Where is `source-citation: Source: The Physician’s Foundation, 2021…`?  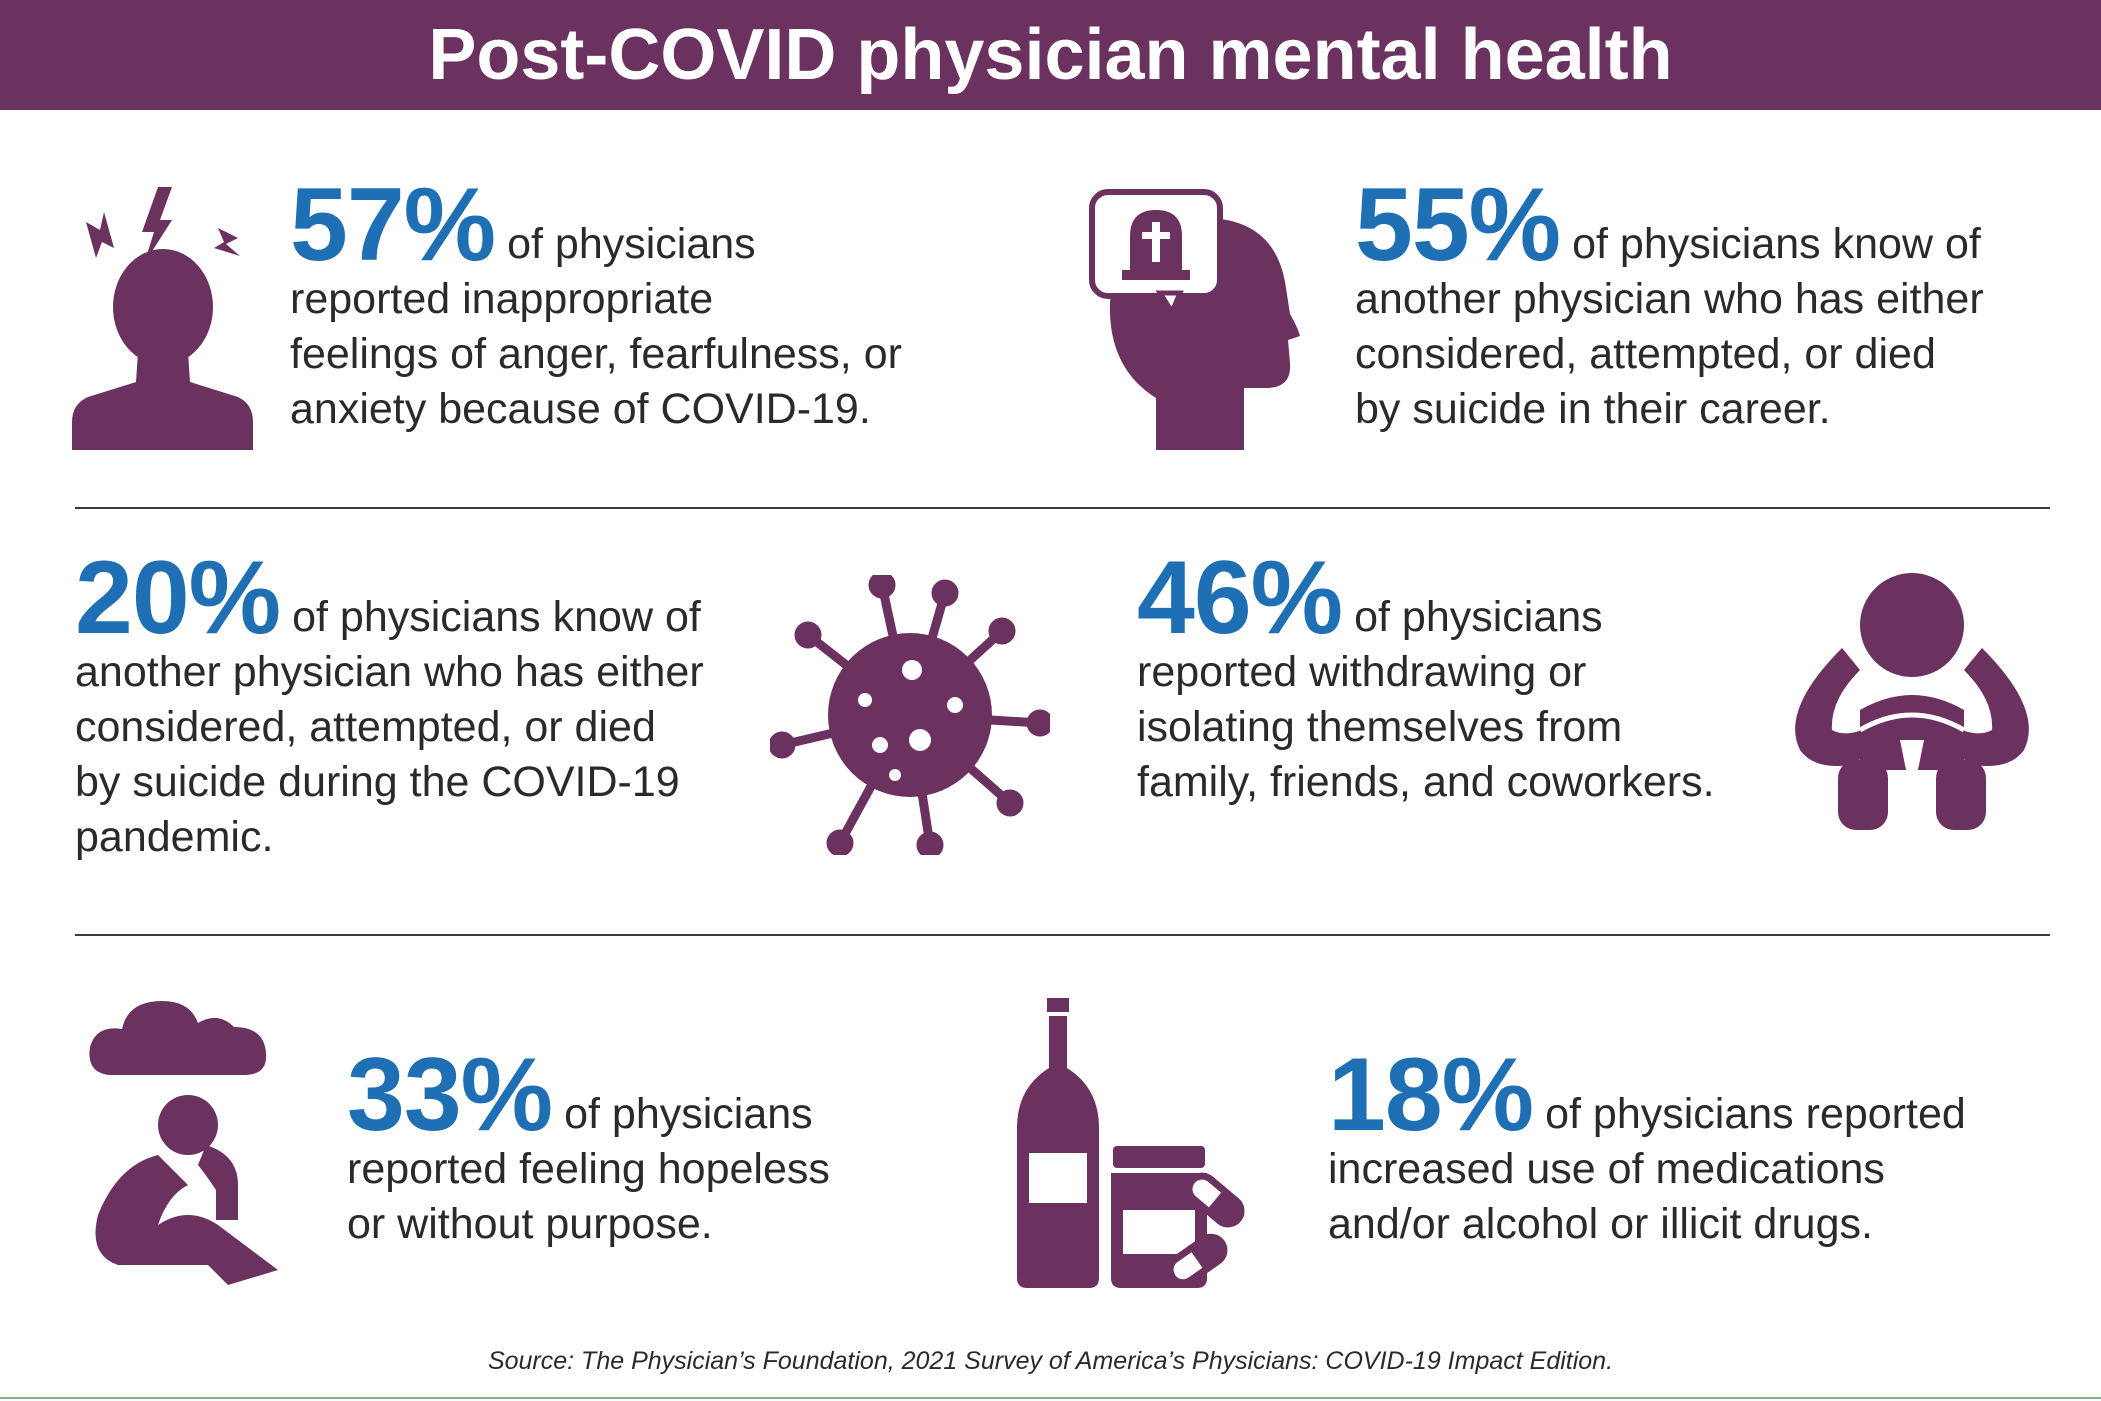 source-citation: Source: The Physician’s Foundation, 2021… is located at coordinates (1050, 1361).